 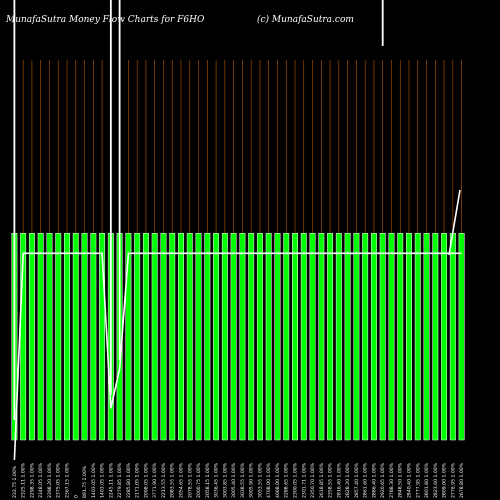 I want to click on x-tick-label-12: 2279.85 1.00%, so click(x=120, y=480).